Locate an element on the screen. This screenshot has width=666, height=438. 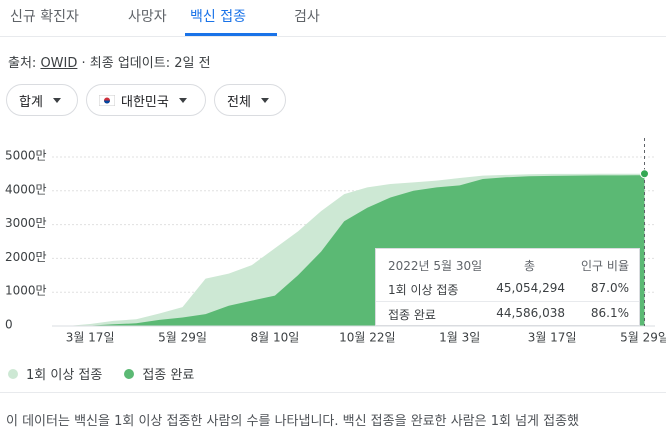
tooltip-head: 총 is located at coordinates (530, 266).